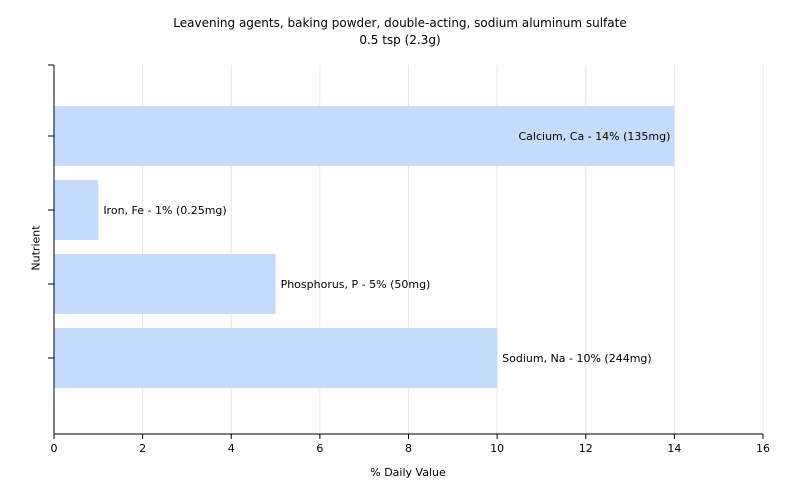 Image resolution: width=800 pixels, height=500 pixels. What do you see at coordinates (674, 448) in the screenshot?
I see `x-tick-label: 14` at bounding box center [674, 448].